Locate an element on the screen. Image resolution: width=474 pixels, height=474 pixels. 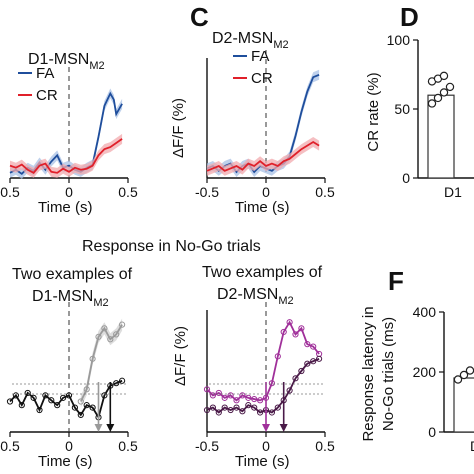
panel-f-plot: 0 200 400 D is located at coordinates (443, 379).